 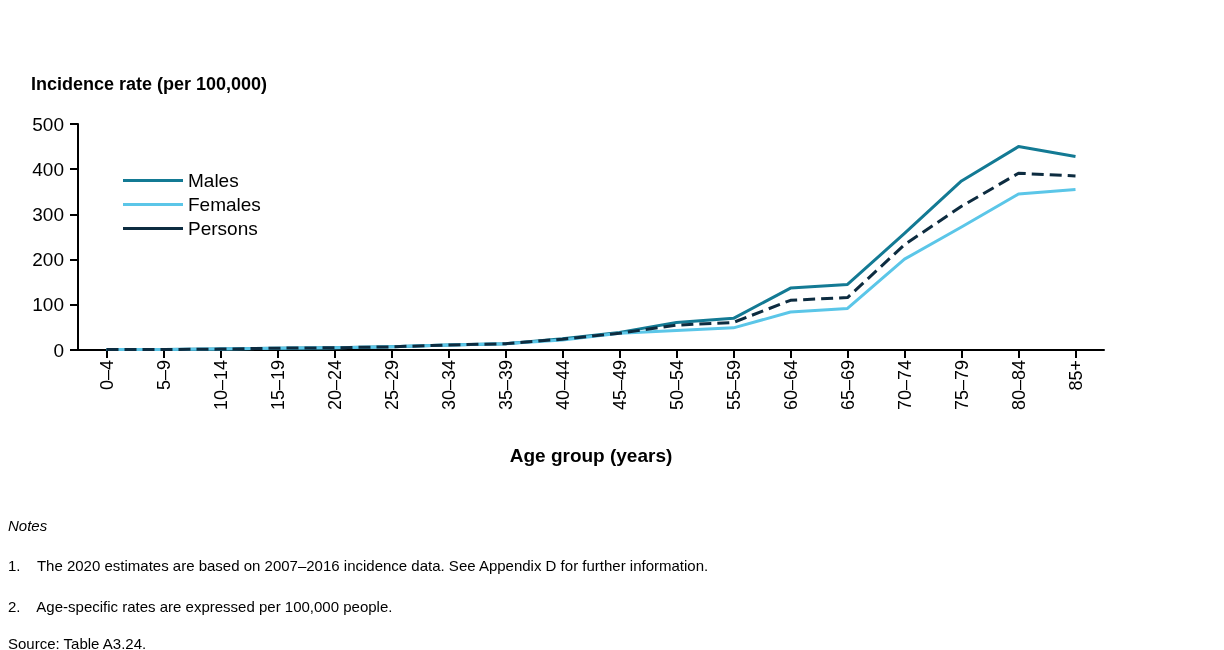 What do you see at coordinates (220, 385) in the screenshot?
I see `x-tick-label: 10–14` at bounding box center [220, 385].